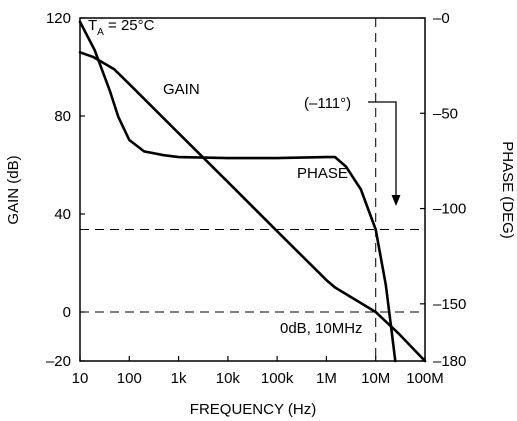 This screenshot has width=517, height=421. I want to click on y-right-tick-label: –150, so click(449, 304).